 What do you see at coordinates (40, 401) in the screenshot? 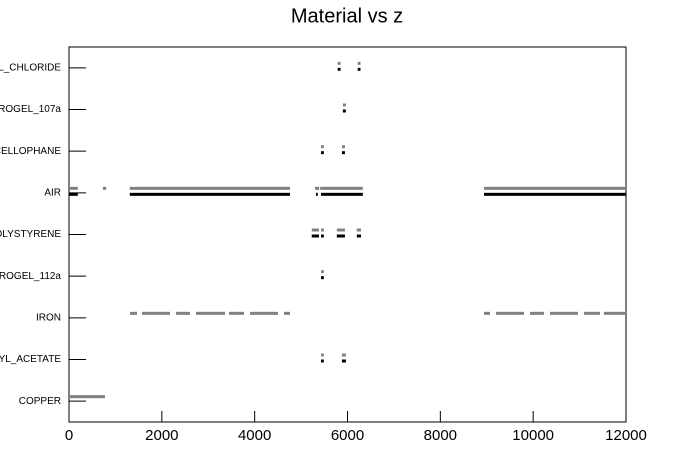
I see `y-tick-label: COPPER` at bounding box center [40, 401].